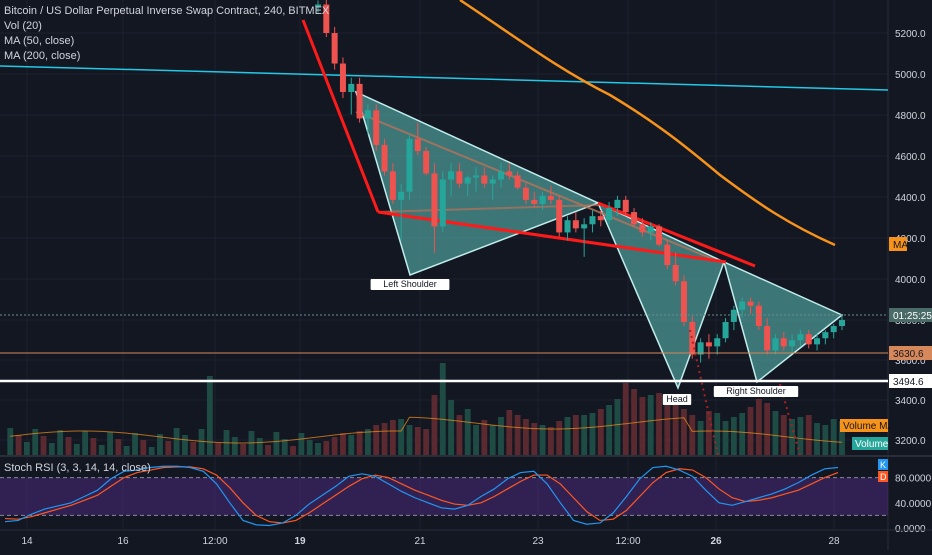 The image size is (932, 555). Describe the element at coordinates (426, 430) in the screenshot. I see `volume-ma-line` at that location.